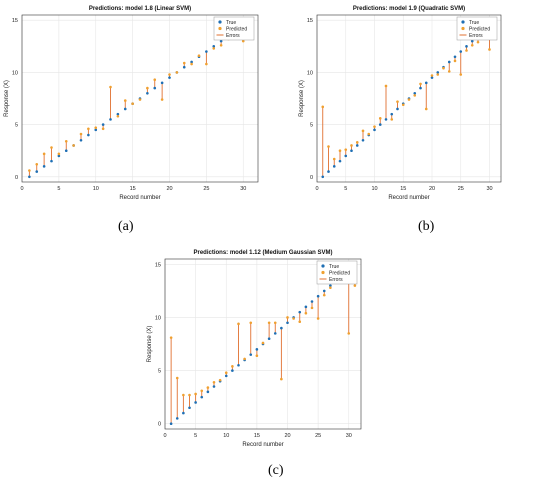  Describe the element at coordinates (58, 189) in the screenshot. I see `x-tick-label: 5` at that location.